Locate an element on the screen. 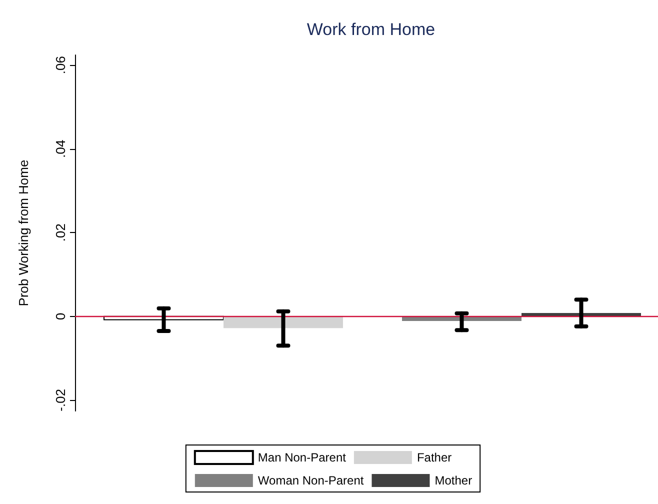  legend-label: Woman Non-Parent is located at coordinates (311, 481).